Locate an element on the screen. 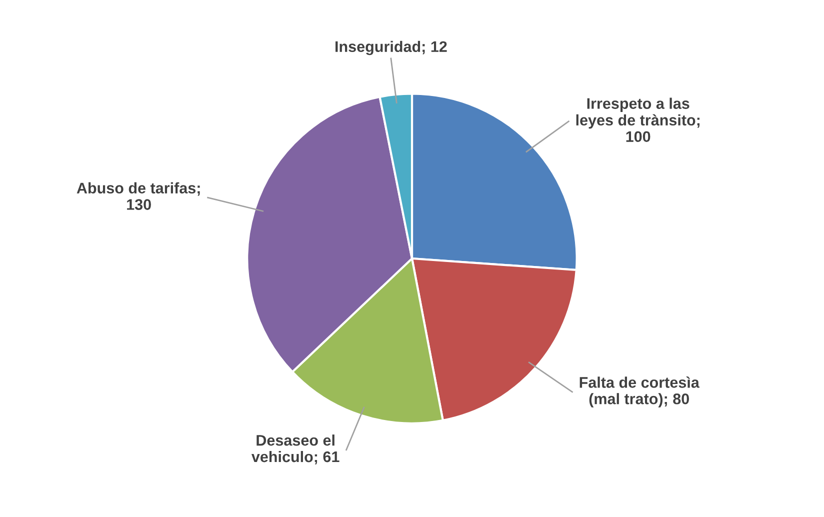 Image resolution: width=824 pixels, height=517 pixels. slice-label: Falta de cortesìa (mal trato); 80 is located at coordinates (640, 392).